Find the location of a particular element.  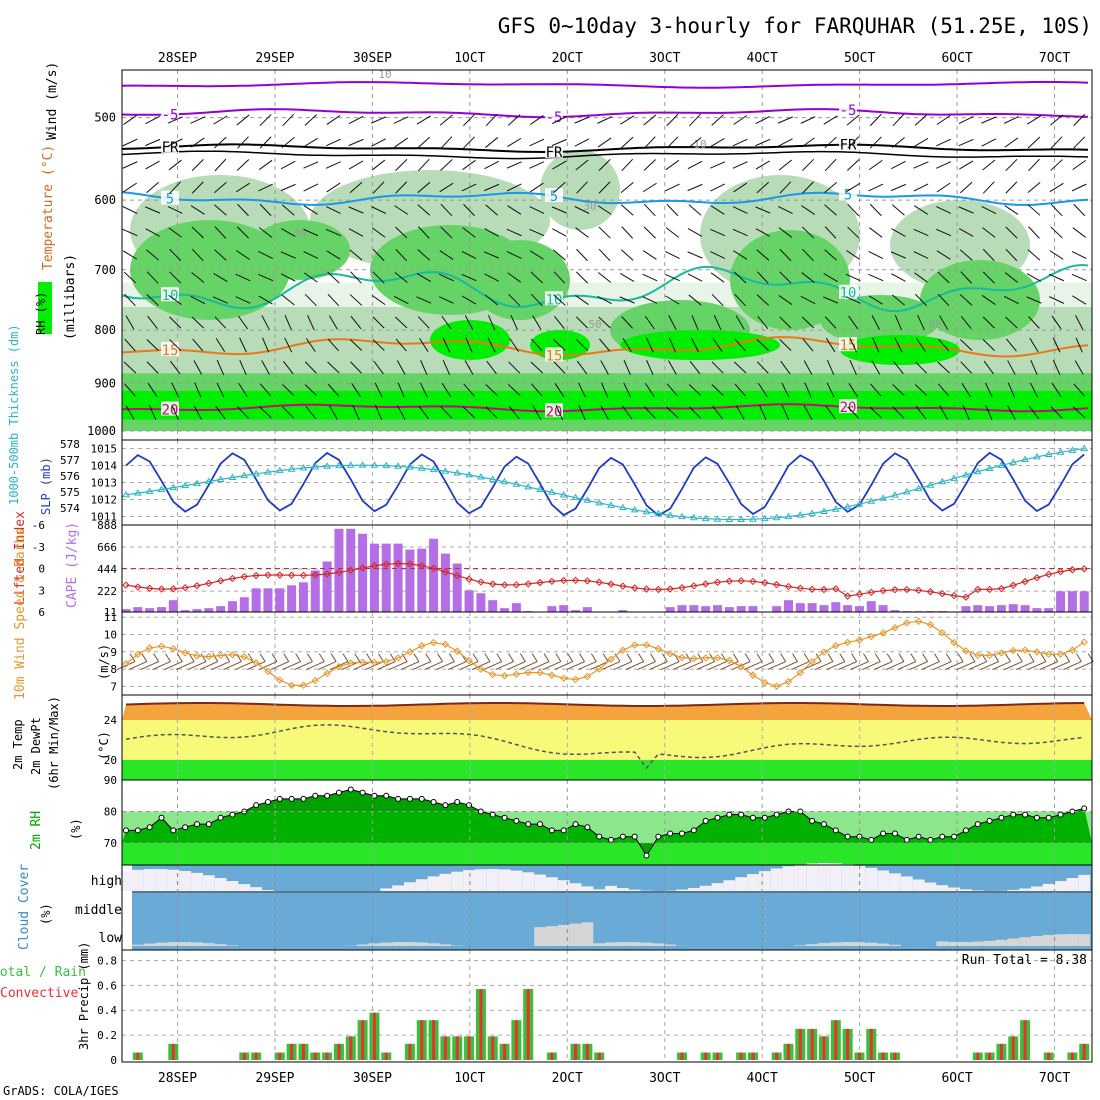

millibars-label: (millibars) is located at coordinates (70, 297).